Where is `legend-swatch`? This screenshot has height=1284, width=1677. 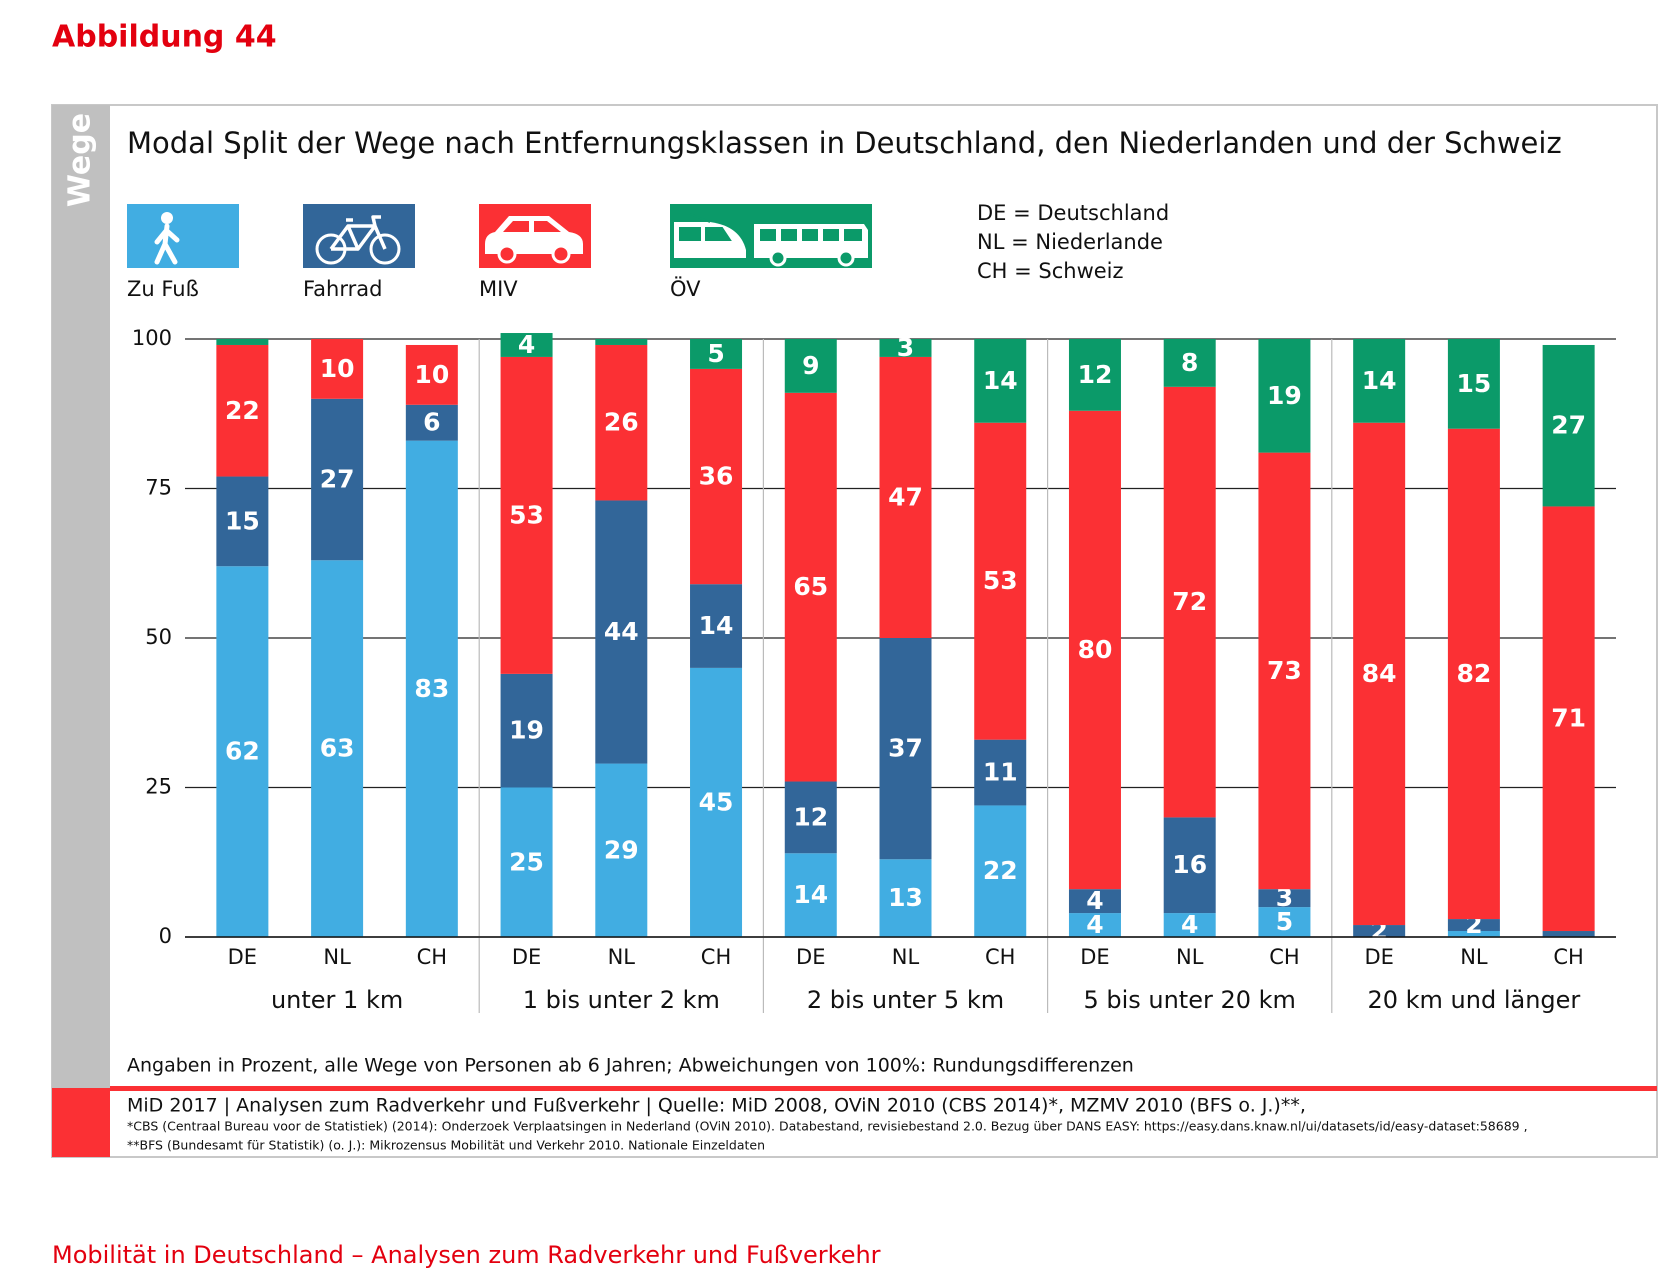 legend-swatch is located at coordinates (183, 236).